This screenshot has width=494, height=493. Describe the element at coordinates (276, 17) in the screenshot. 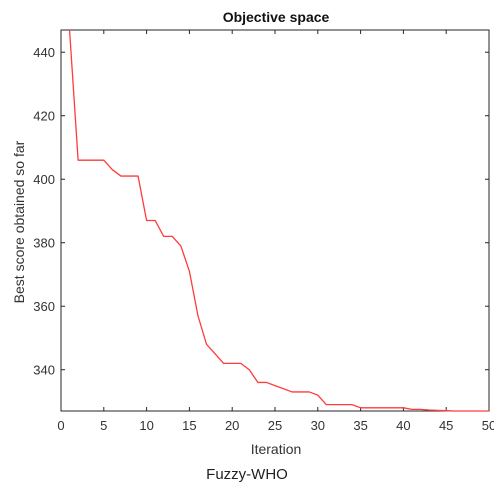

I see `chart-title: Objective space` at that location.